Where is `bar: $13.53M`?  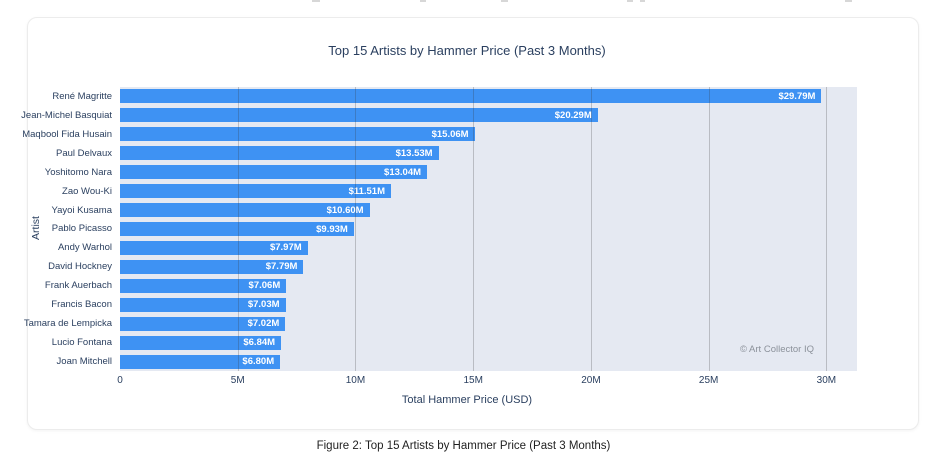 bar: $13.53M is located at coordinates (279, 153).